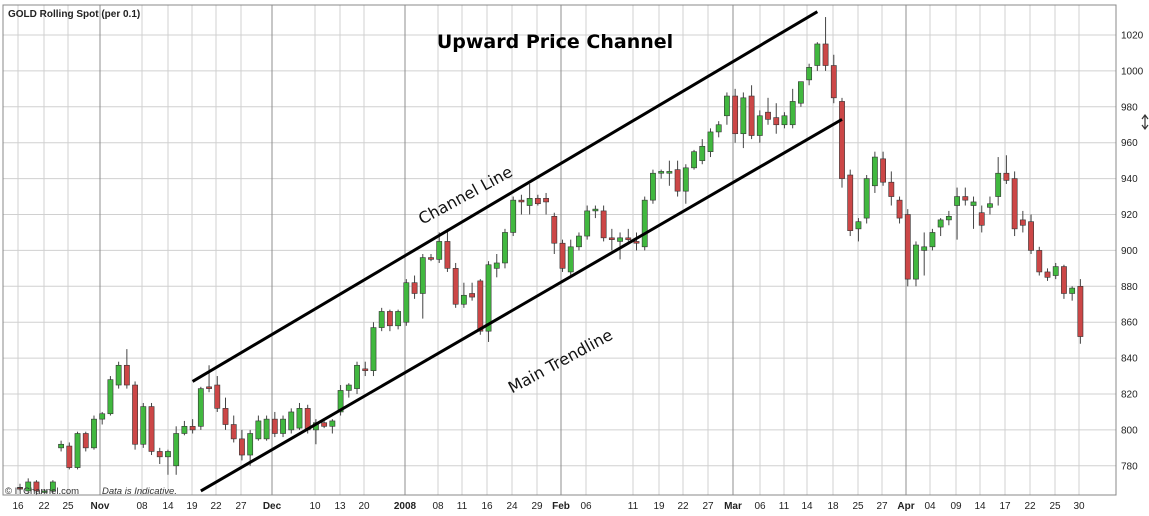  I want to click on x-tick-label: 06, so click(586, 506).